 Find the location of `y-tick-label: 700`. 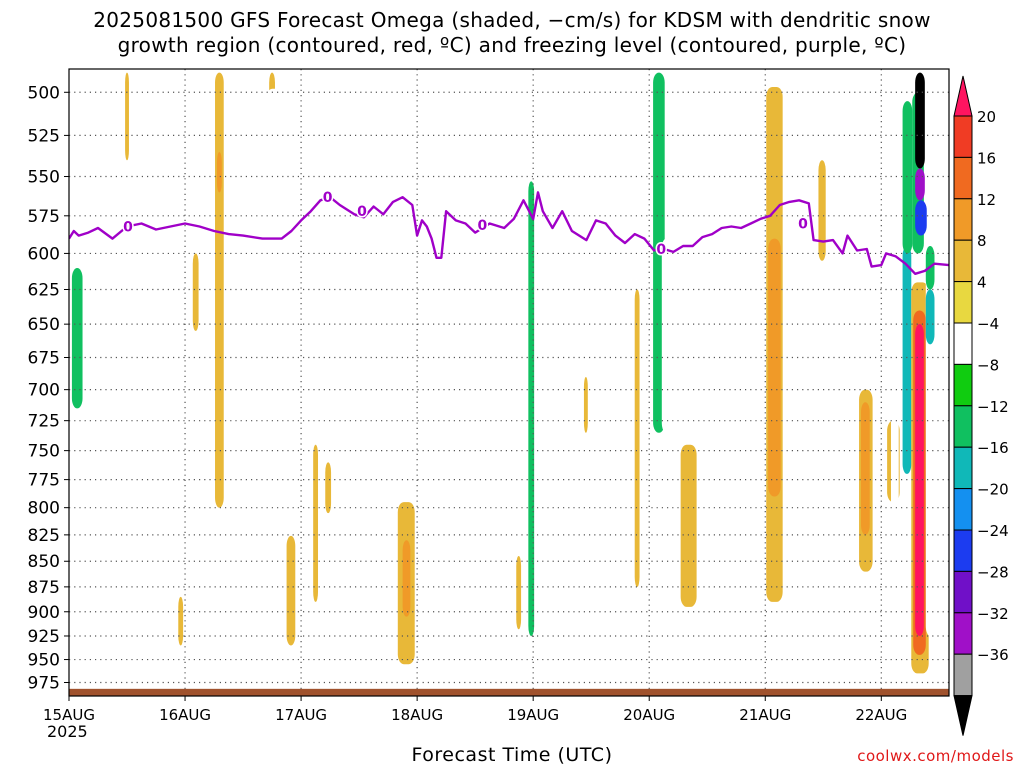

y-tick-label: 700 is located at coordinates (44, 391).